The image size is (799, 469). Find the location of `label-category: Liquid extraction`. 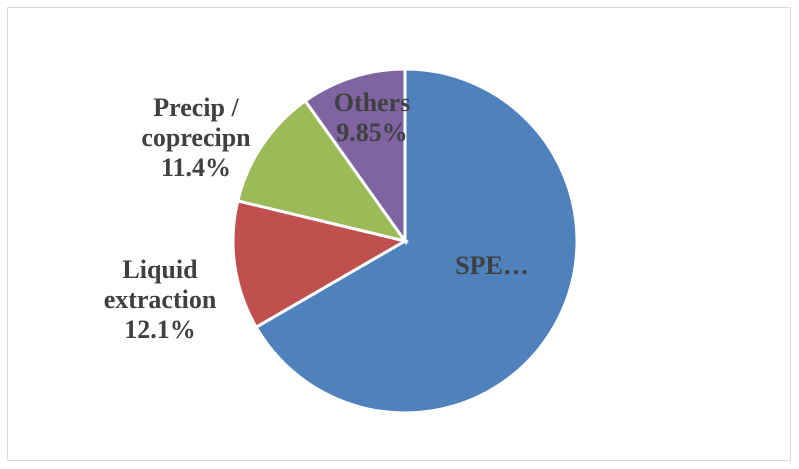

label-category: Liquid extraction is located at coordinates (160, 284).